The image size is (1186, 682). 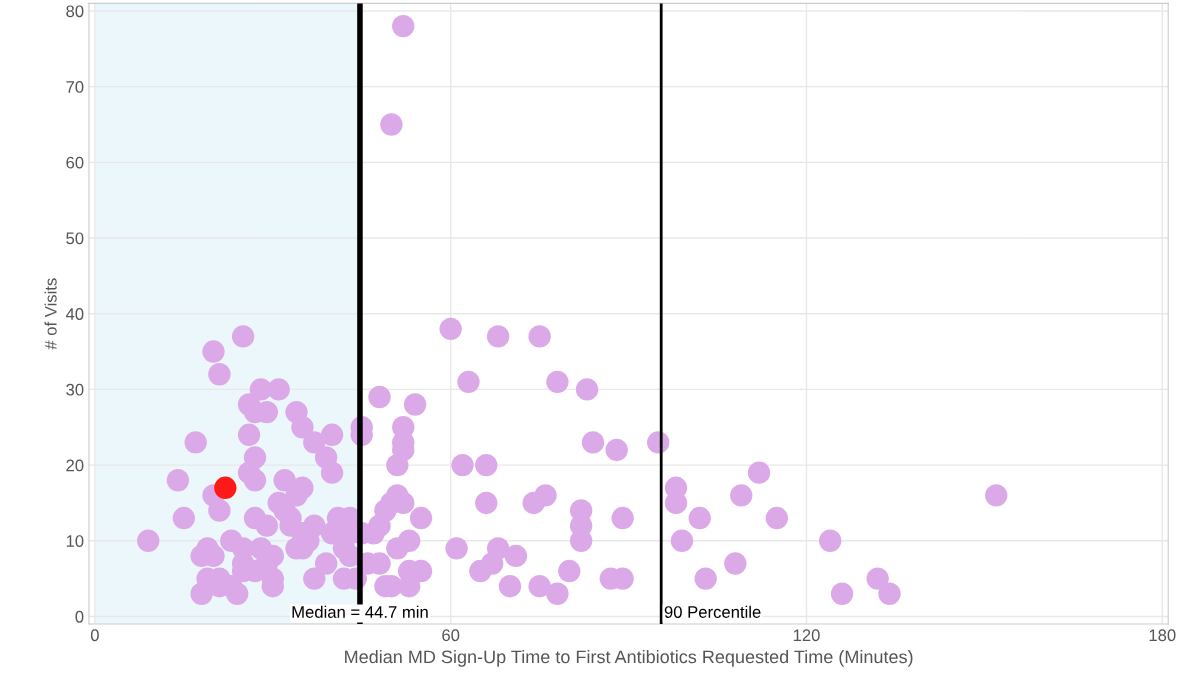 What do you see at coordinates (75, 162) in the screenshot?
I see `y-tick-label: 60` at bounding box center [75, 162].